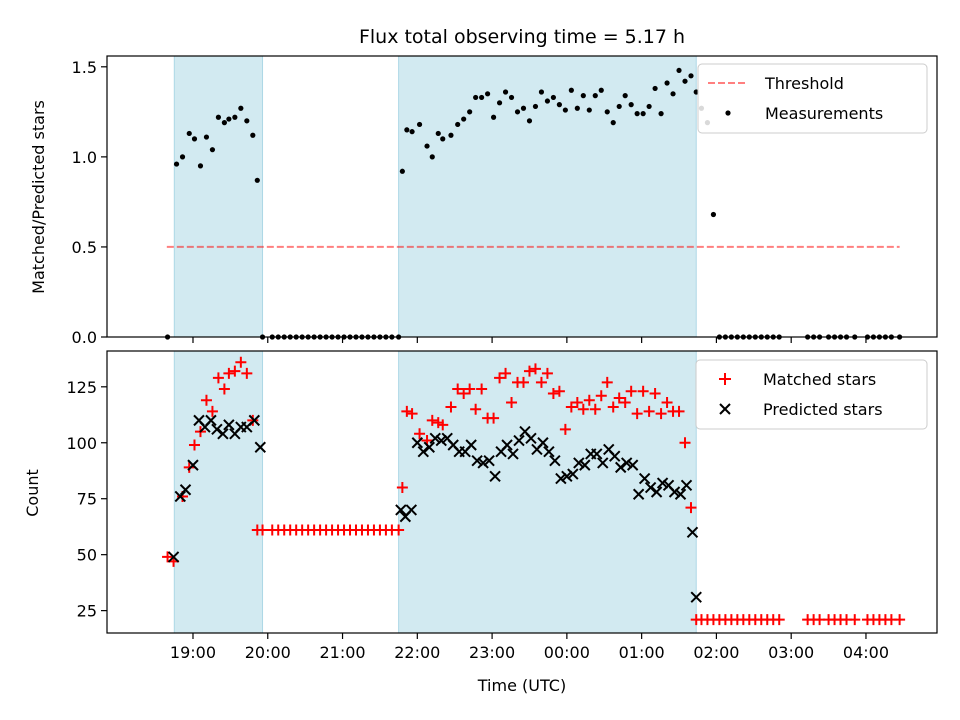  What do you see at coordinates (866, 652) in the screenshot?
I see `x-tick-label: 04:00` at bounding box center [866, 652].